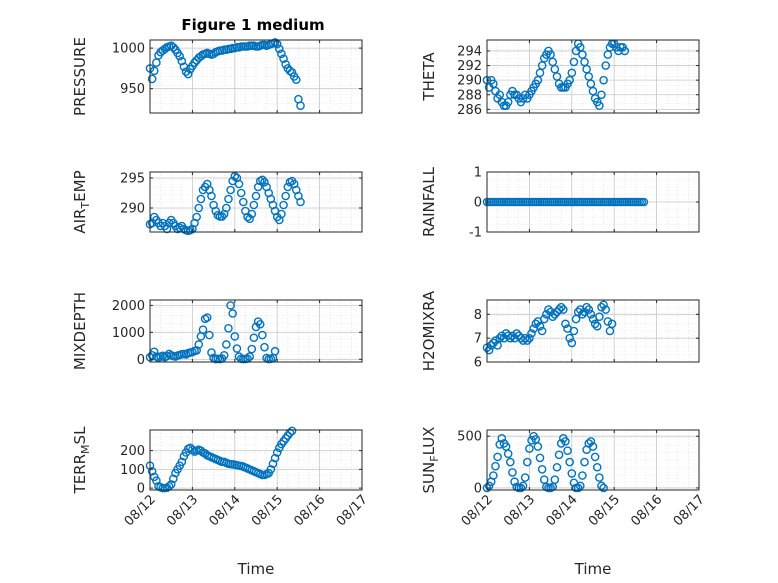  Describe the element at coordinates (478, 339) in the screenshot. I see `y-tick-label: 7` at that location.